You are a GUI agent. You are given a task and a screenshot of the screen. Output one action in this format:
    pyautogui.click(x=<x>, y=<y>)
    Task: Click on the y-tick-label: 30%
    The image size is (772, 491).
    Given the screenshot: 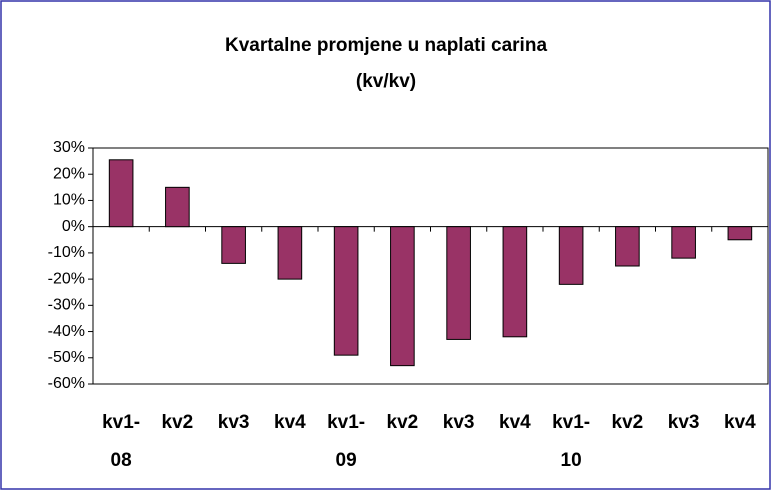 What is the action you would take?
    pyautogui.click(x=69, y=147)
    